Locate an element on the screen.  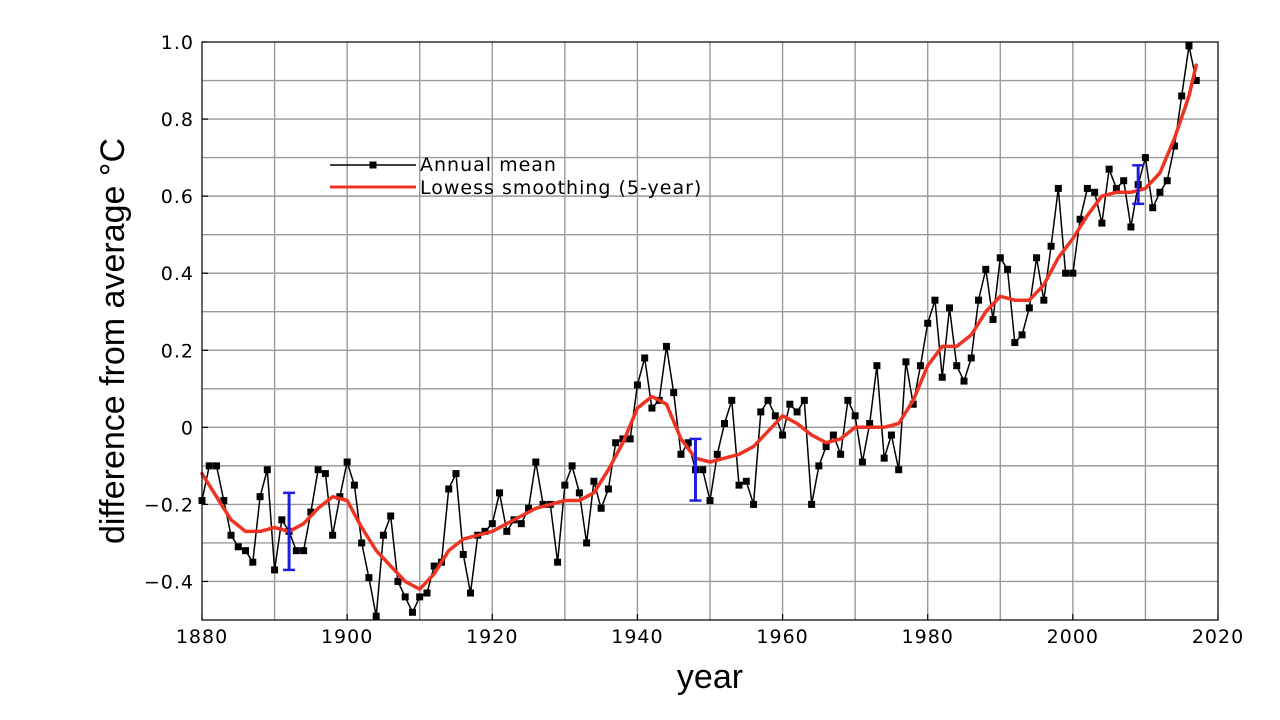
legend-label-lowess: Lowess smoothing (5-year) is located at coordinates (561, 188).